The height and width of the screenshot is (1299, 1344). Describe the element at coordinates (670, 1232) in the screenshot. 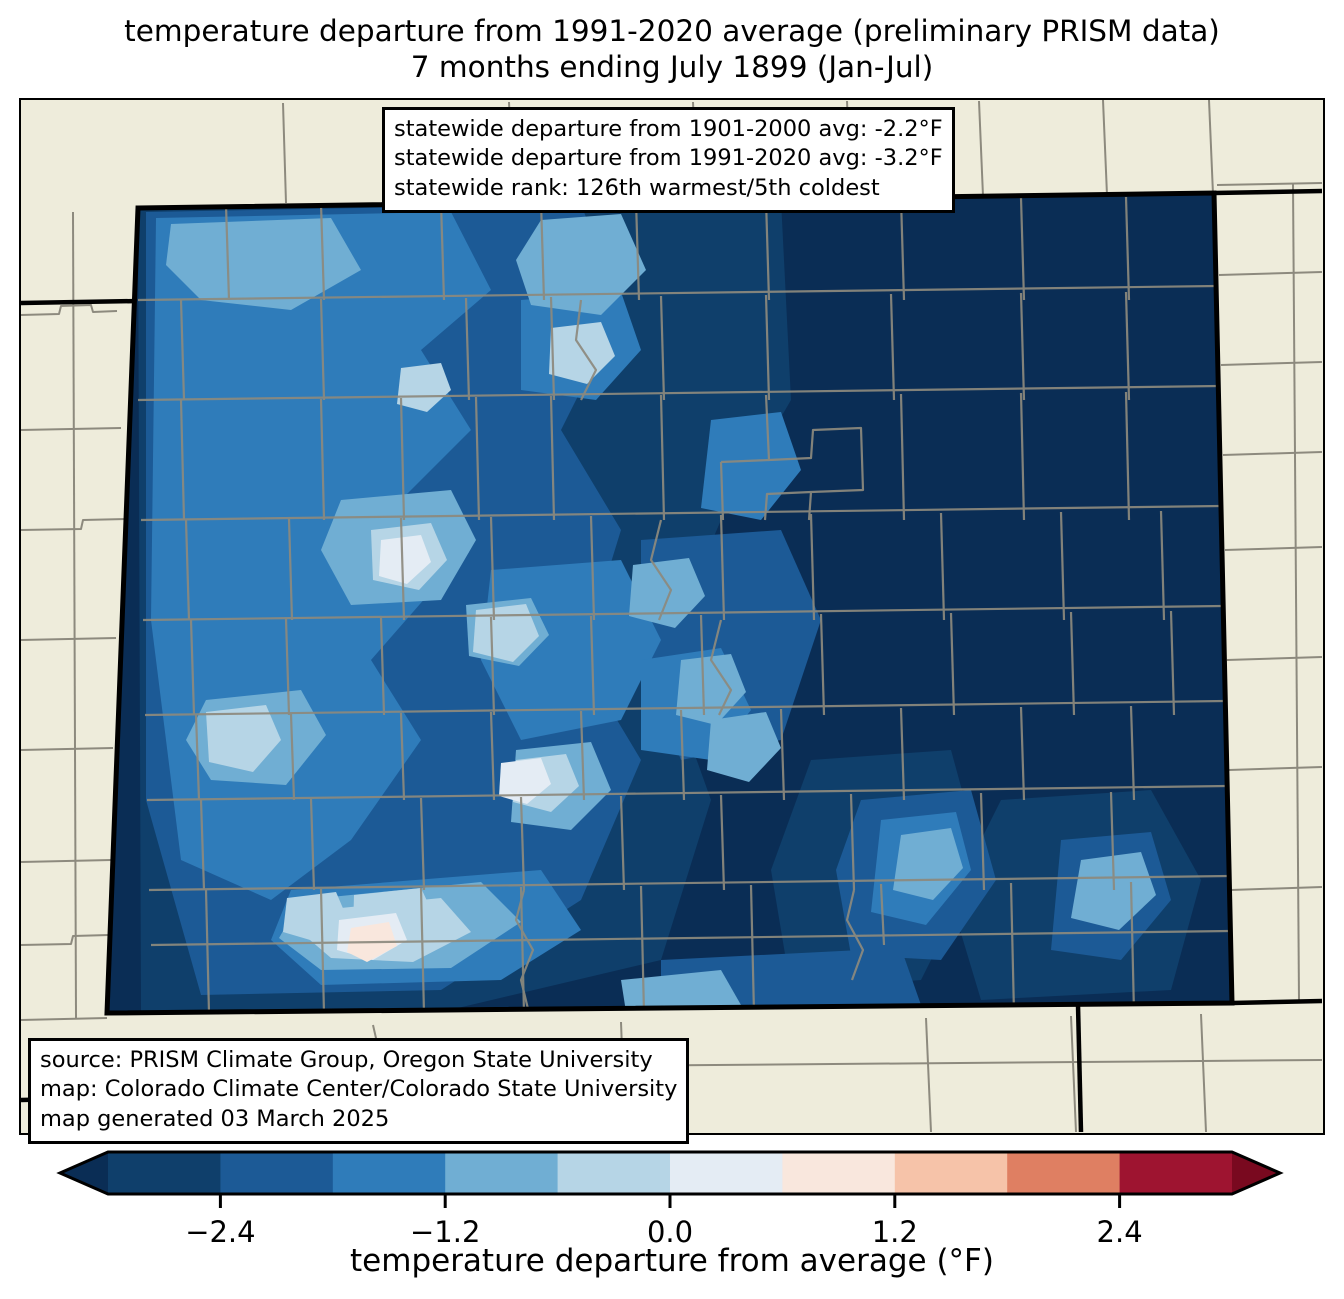

I see `colorbar-tick-label: 0.0` at that location.